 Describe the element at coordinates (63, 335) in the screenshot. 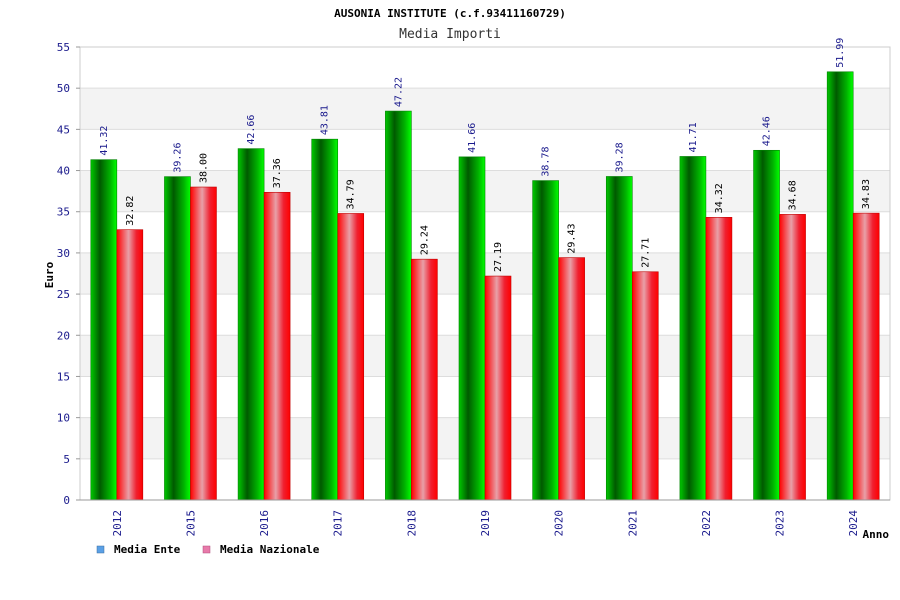

I see `y-tick-label: 20` at that location.